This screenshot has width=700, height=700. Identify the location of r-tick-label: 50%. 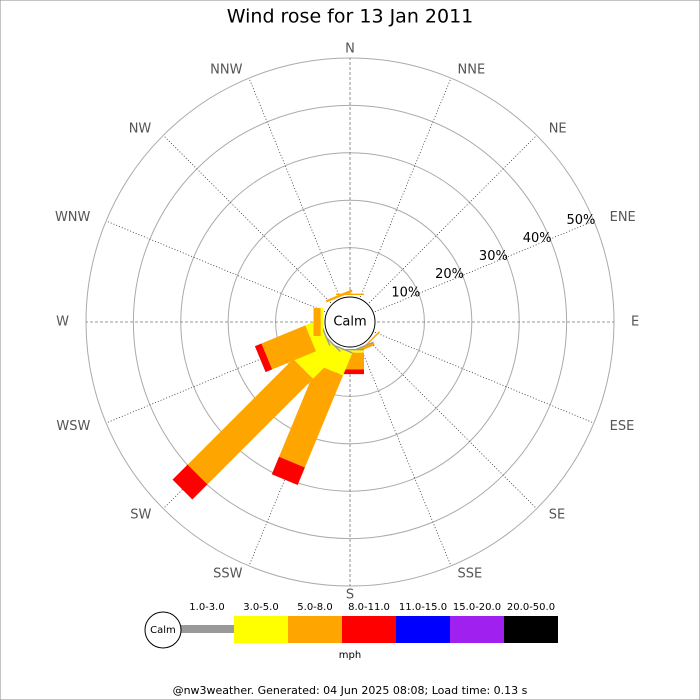
(581, 220).